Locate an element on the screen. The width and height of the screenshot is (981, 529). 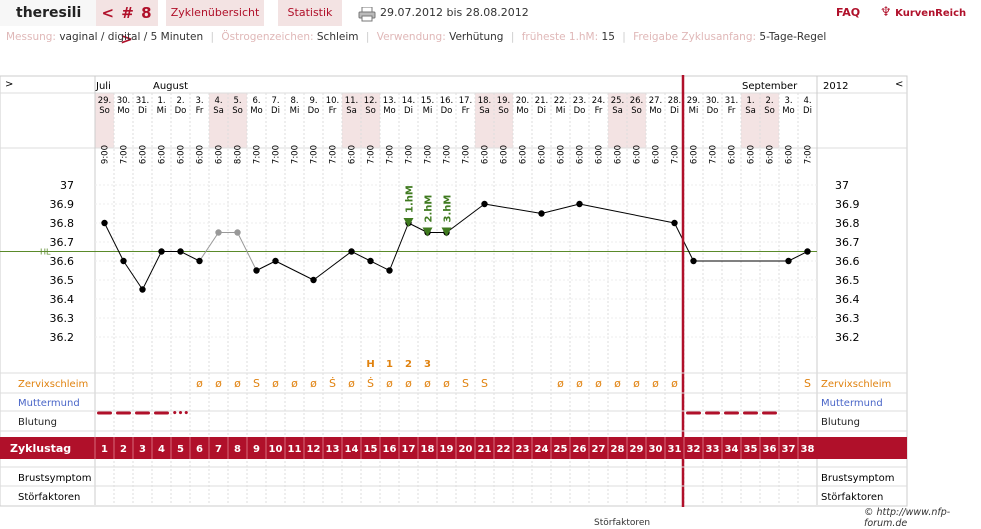
row-label-mucus: Zervixschleim is located at coordinates (53, 384).